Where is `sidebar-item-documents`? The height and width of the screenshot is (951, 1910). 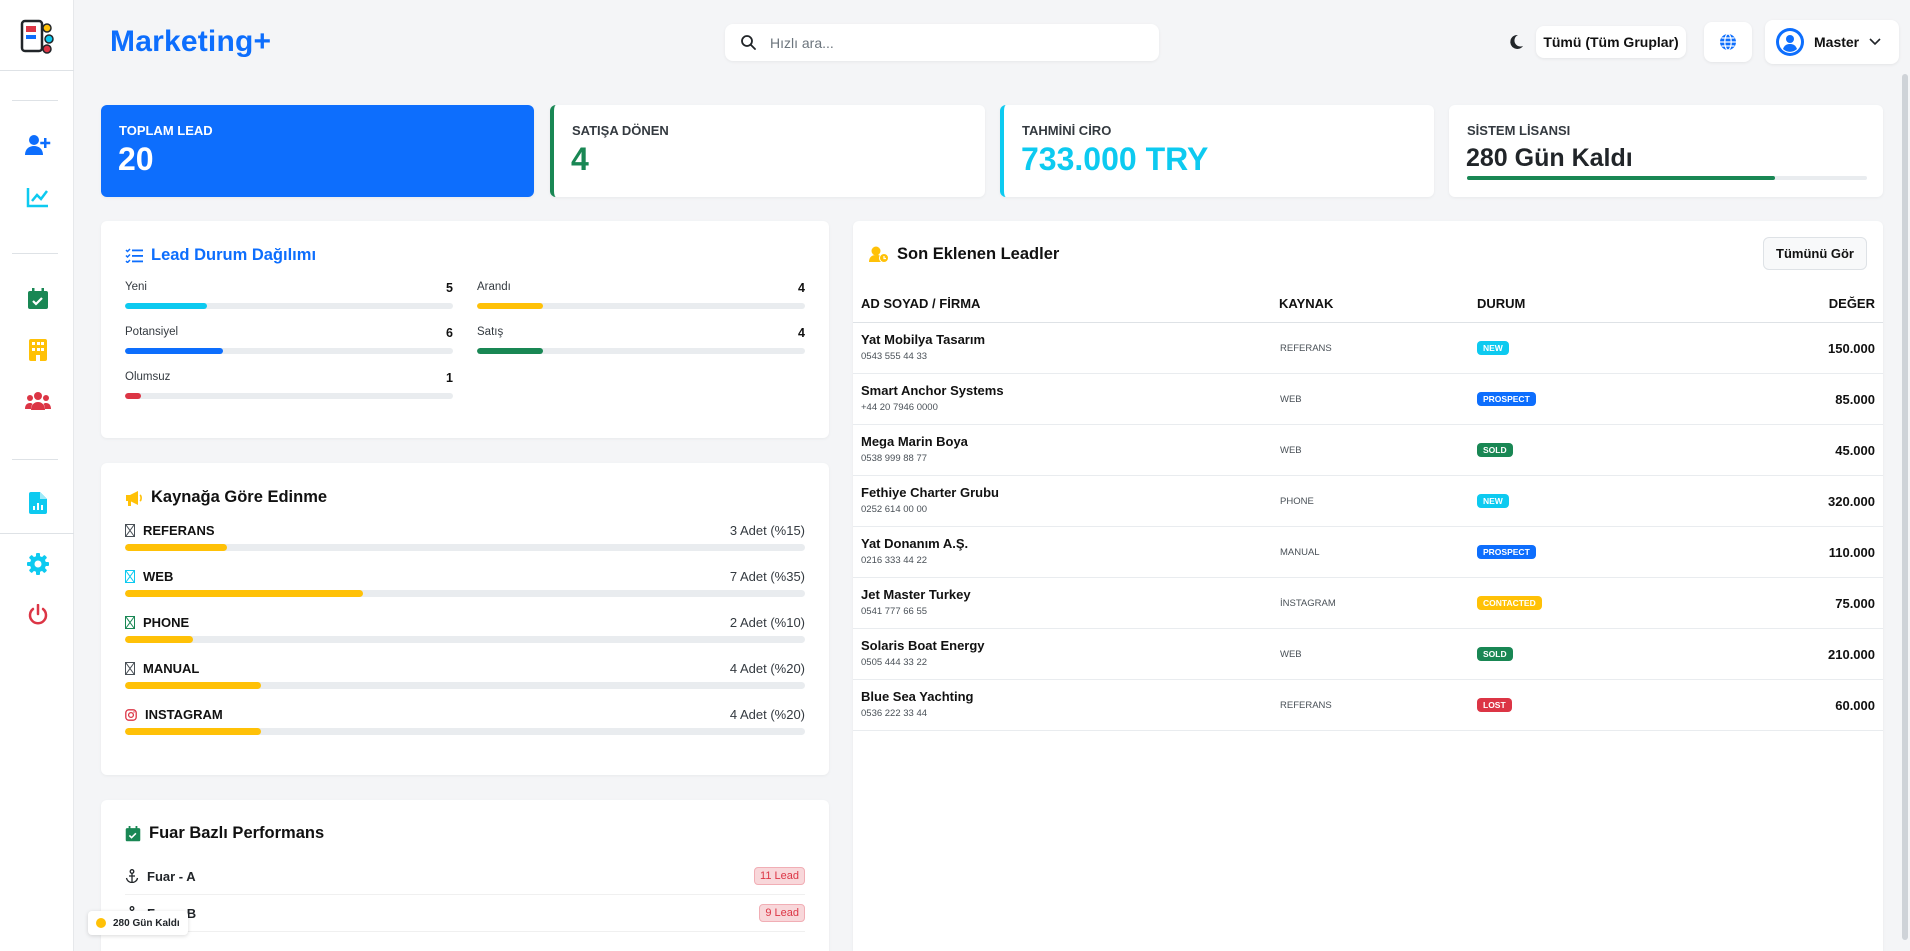
sidebar-item-documents is located at coordinates (38, 503).